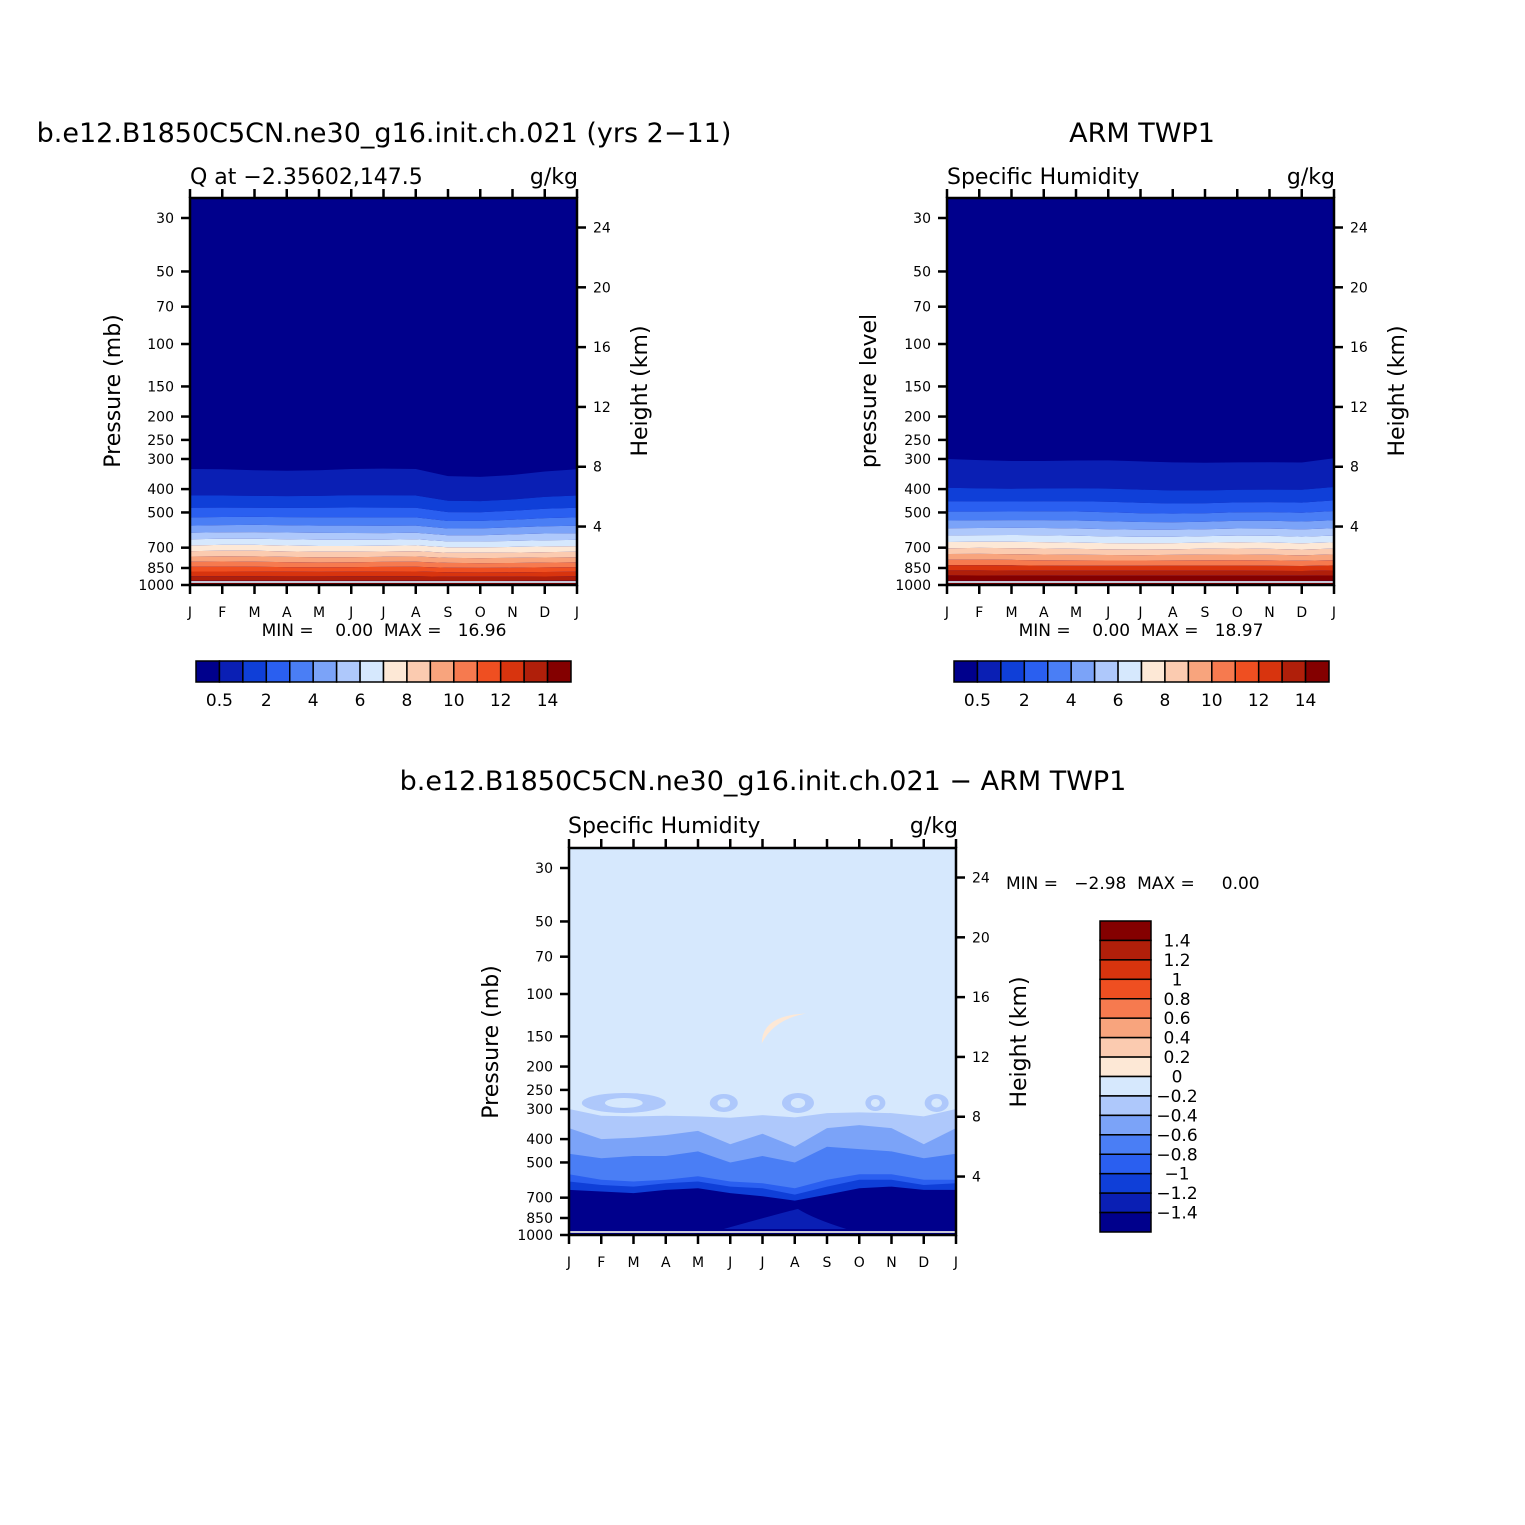  Describe the element at coordinates (1019, 1041) in the screenshot. I see `panel-diff-ylabel-right: Height (km)` at that location.